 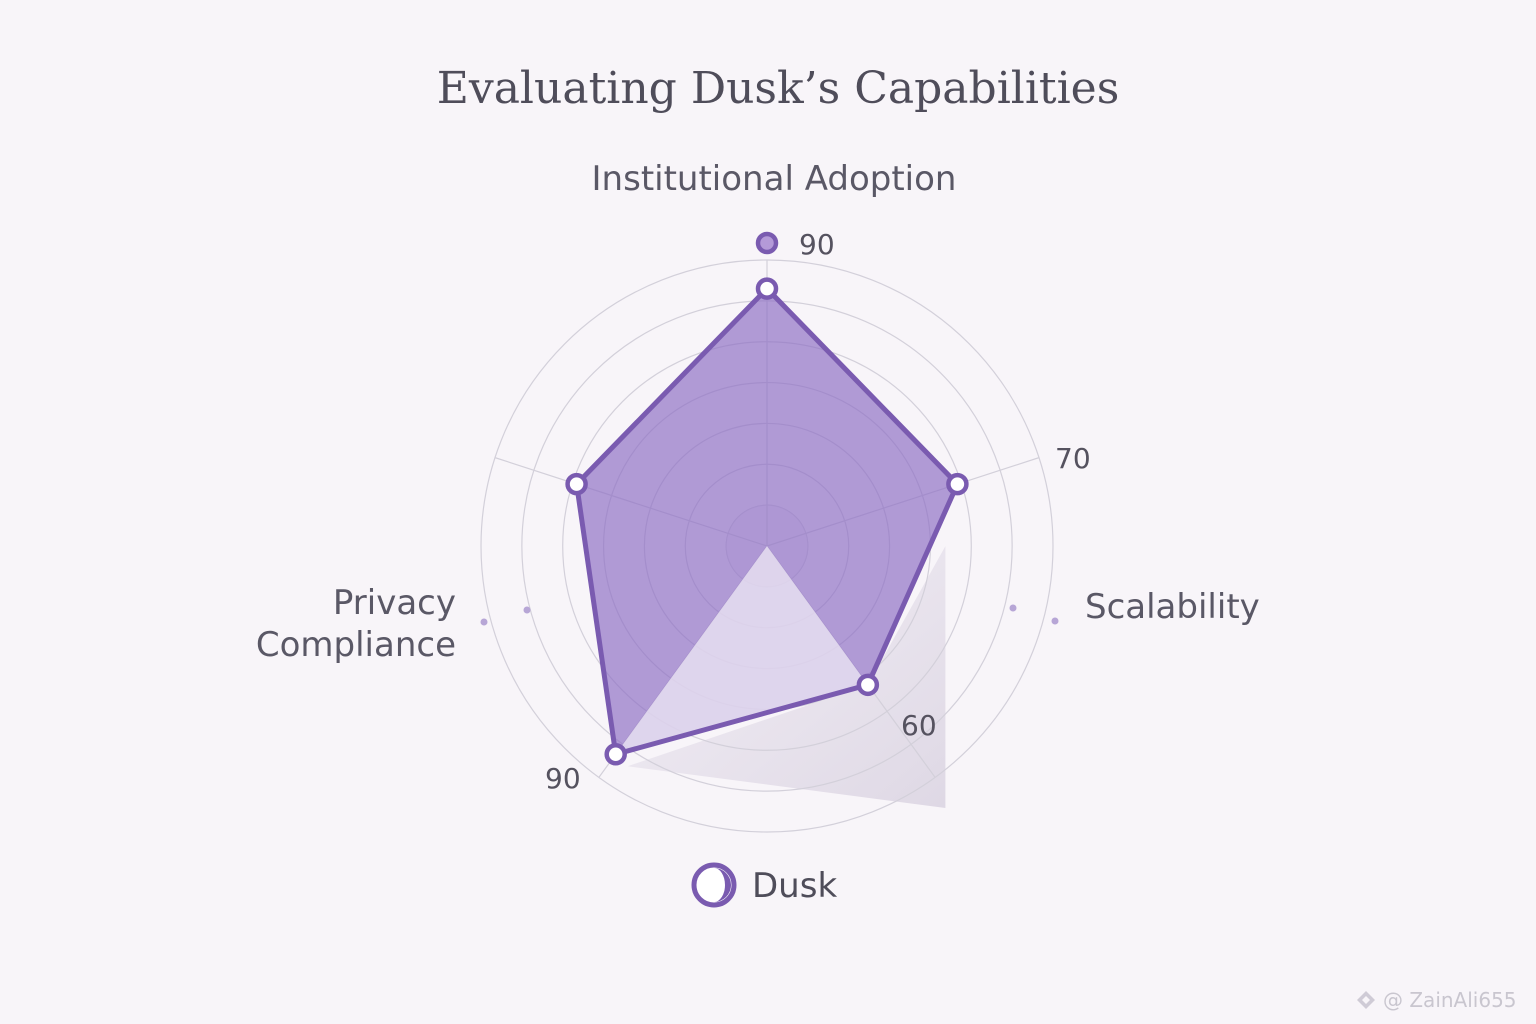 I want to click on chart-title: Evaluating Dusk’s Capabilities, so click(x=778, y=88).